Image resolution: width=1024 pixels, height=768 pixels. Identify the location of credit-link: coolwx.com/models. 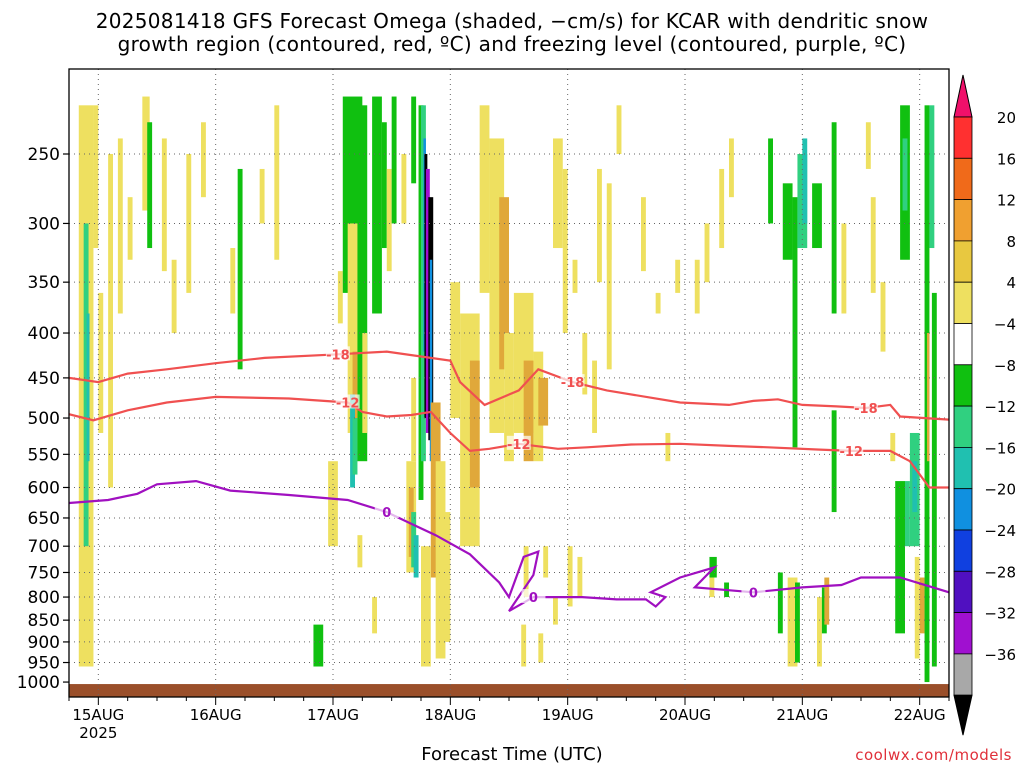
(933, 755).